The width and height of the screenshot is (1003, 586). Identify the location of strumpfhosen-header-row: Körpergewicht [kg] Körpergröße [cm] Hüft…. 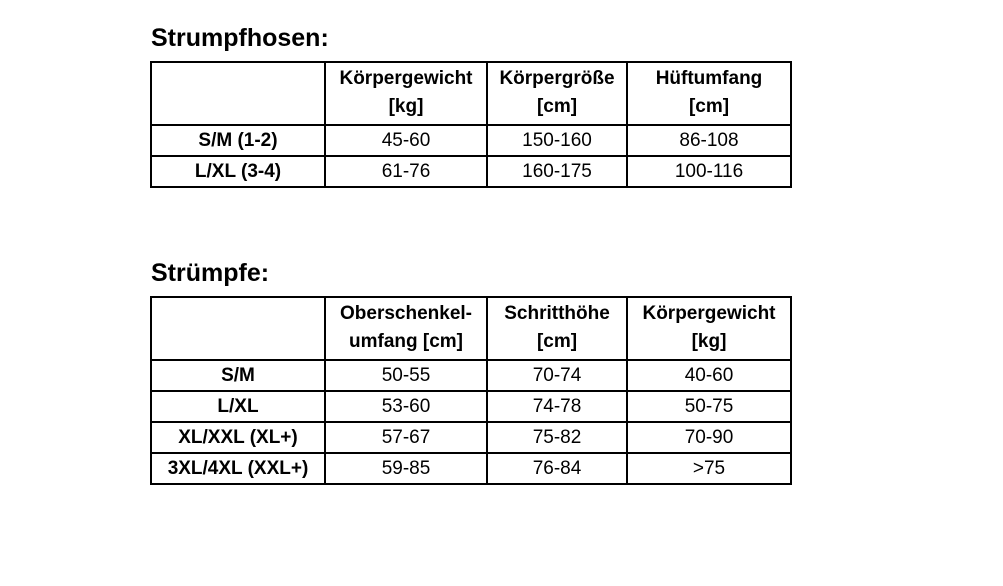
(471, 93).